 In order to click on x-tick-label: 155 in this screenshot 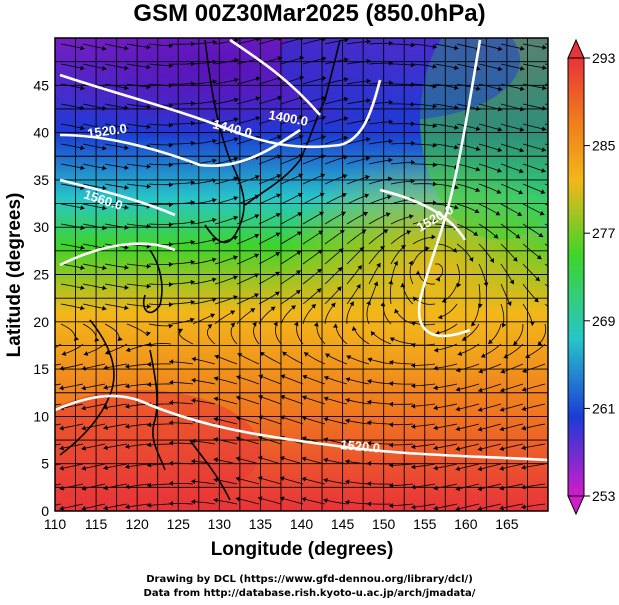, I will do `click(425, 524)`.